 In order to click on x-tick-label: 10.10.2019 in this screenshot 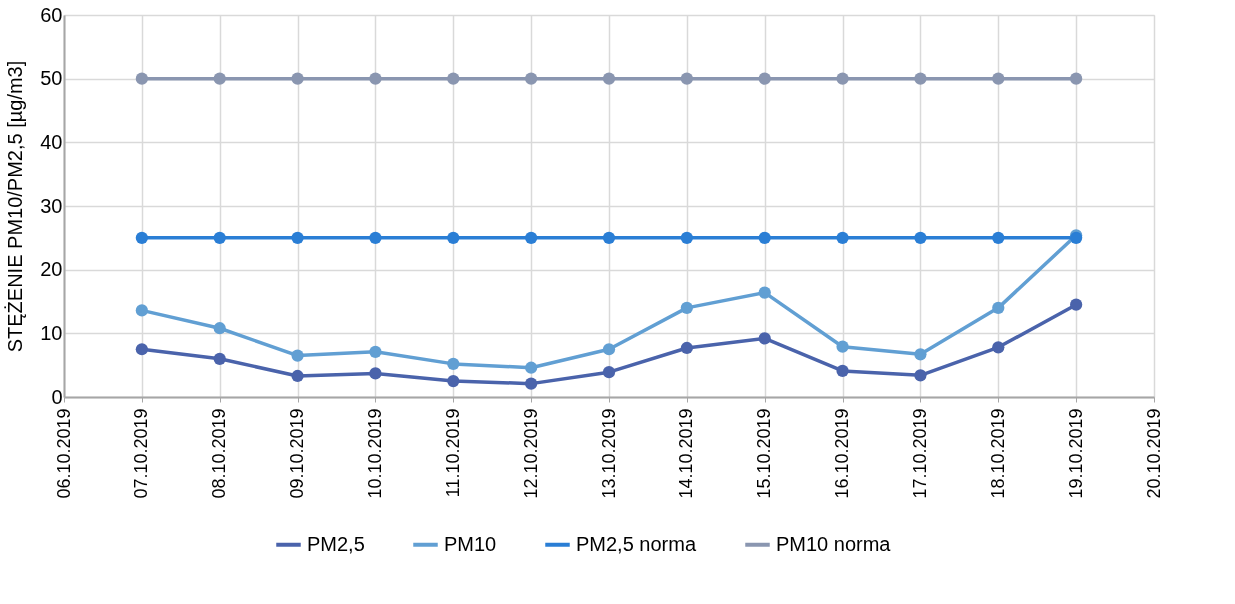, I will do `click(374, 453)`.